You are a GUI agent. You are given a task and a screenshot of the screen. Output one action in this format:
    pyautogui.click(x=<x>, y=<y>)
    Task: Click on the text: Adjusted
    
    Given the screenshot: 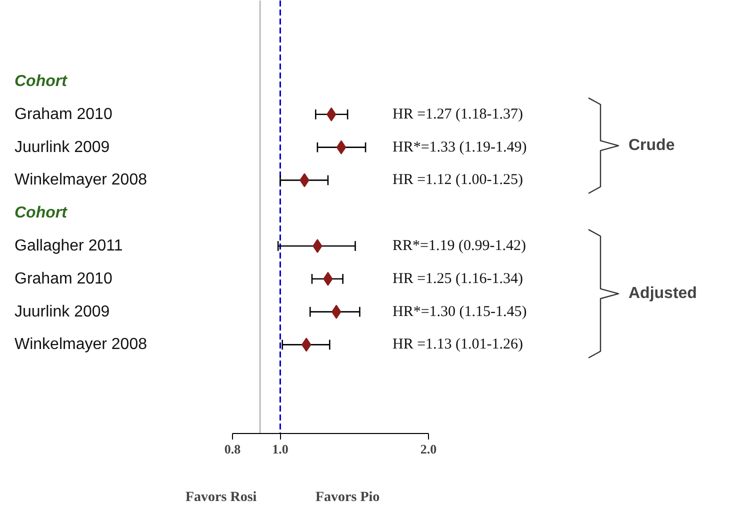 What is the action you would take?
    pyautogui.click(x=662, y=293)
    